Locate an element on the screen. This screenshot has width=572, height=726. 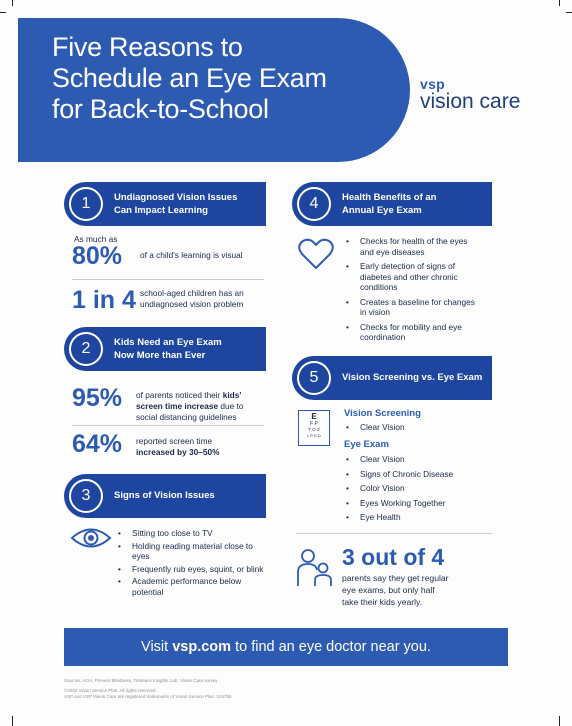
section-title-line: Kids Need an Eye Exam is located at coordinates (168, 342).